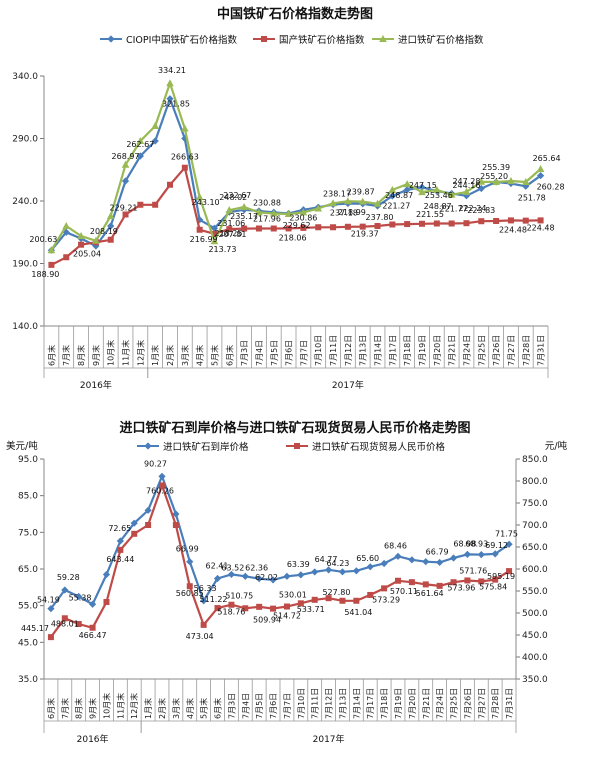 The image size is (590, 760). Describe the element at coordinates (322, 40) in the screenshot. I see `legend-entry: 国产铁矿石价格指数` at that location.